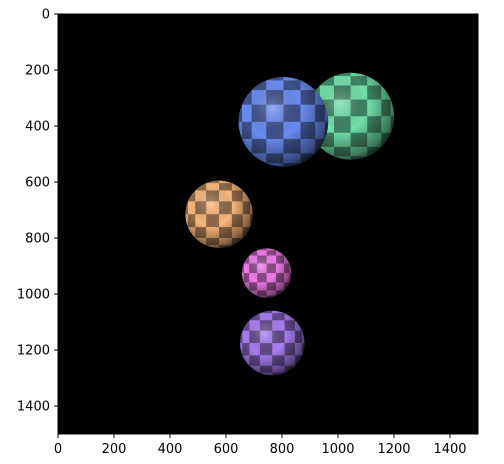  Describe the element at coordinates (449, 449) in the screenshot. I see `x-tick-label: 1400` at that location.